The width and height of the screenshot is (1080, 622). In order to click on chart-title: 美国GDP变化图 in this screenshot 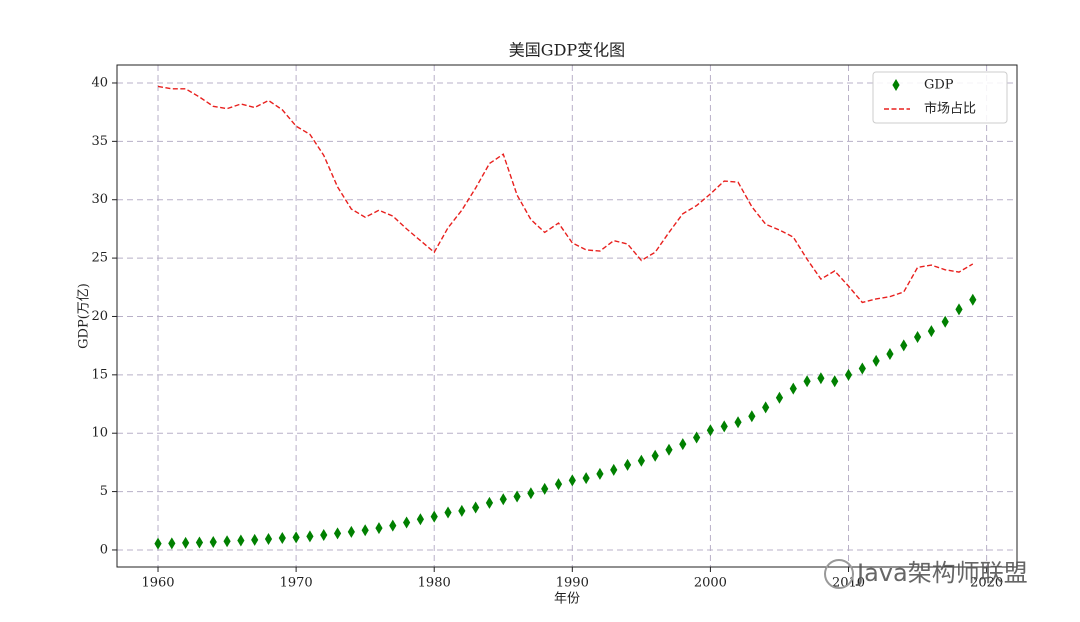, I will do `click(567, 50)`.